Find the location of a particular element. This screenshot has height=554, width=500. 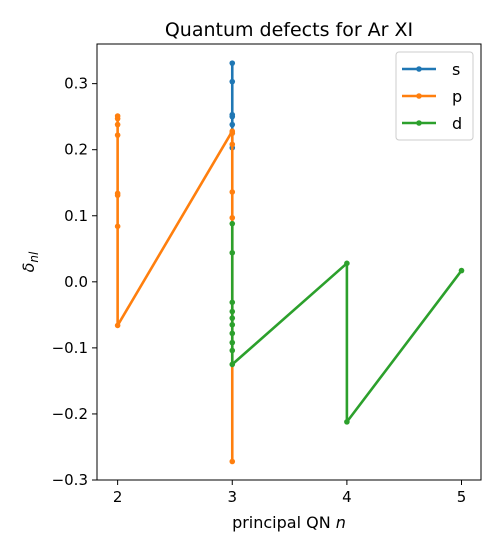

y-tick-label: −0.3 is located at coordinates (70, 480).